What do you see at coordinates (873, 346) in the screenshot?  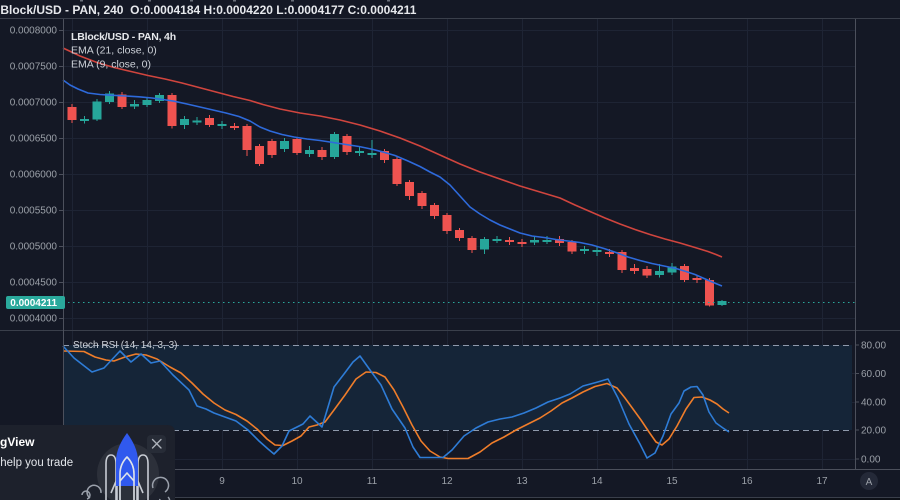 I see `svg-text: 80.00` at bounding box center [873, 346].